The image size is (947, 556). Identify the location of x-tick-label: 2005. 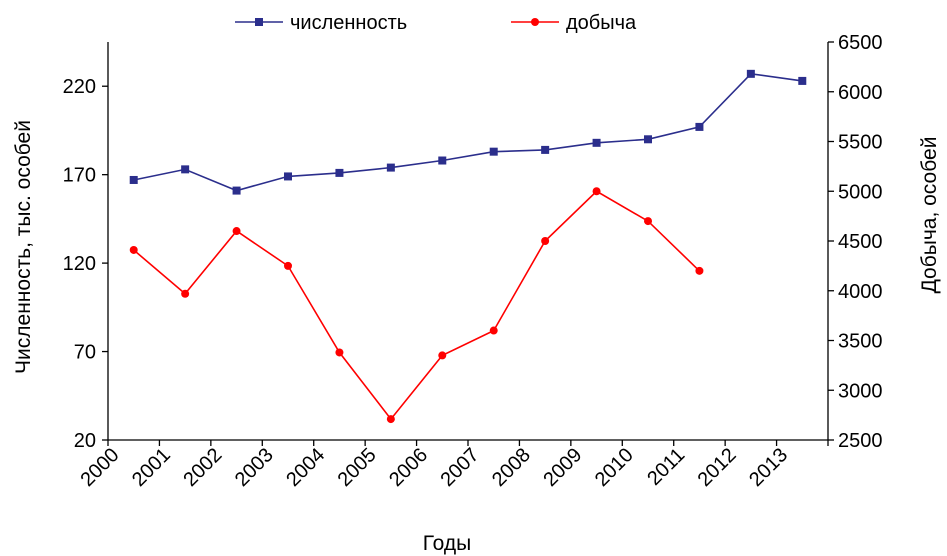
(357, 467).